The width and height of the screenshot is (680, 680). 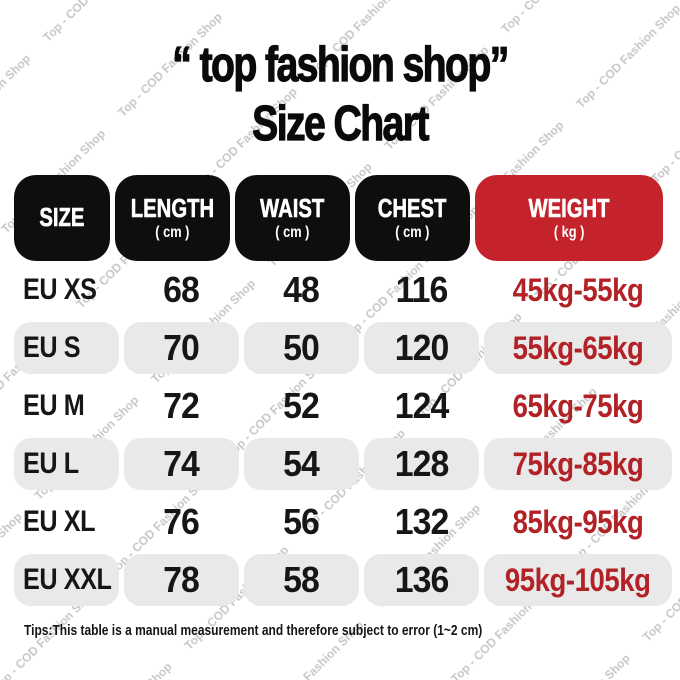 I want to click on table-row-eu-s: EU S 70 50 120 55kg-65kg, so click(x=343, y=348).